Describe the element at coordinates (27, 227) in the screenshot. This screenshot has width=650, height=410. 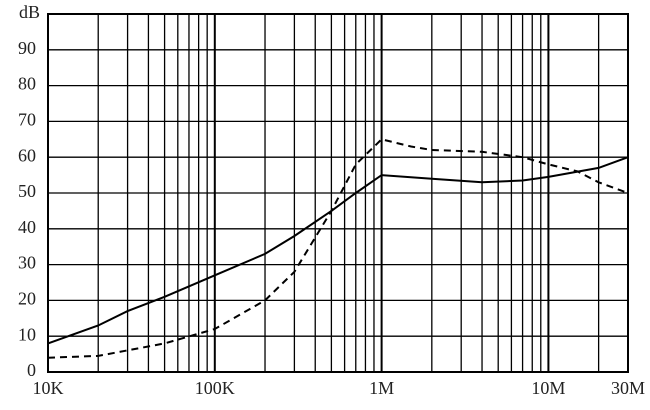
I see `y-tick-label: 40` at that location.